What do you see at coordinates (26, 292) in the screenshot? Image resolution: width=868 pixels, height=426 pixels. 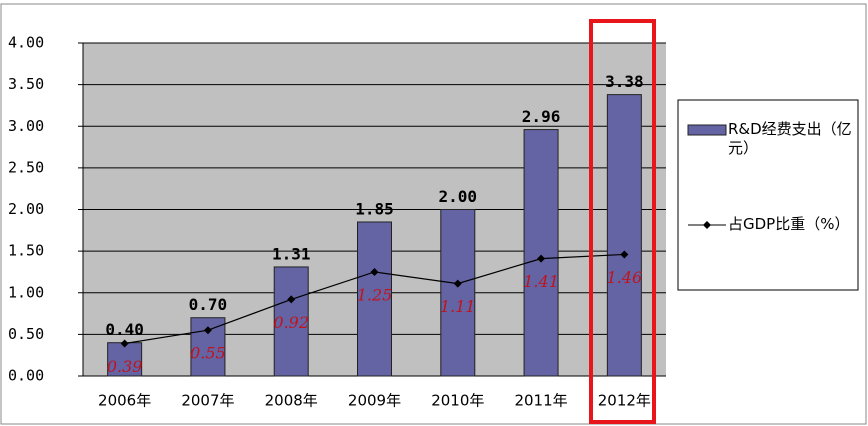 I see `y-tick-label: 1.00` at bounding box center [26, 292].